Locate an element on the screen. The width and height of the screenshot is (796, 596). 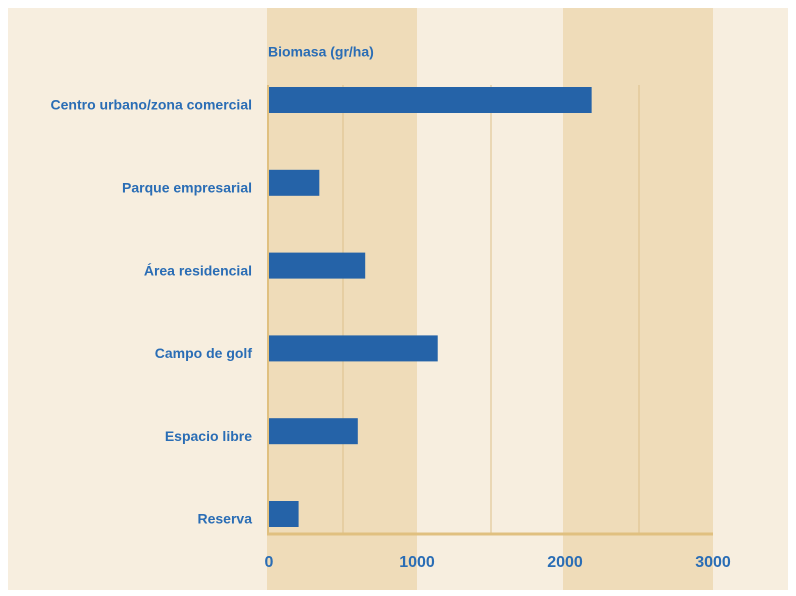
y-tick-label: Espacio libre is located at coordinates (208, 436).